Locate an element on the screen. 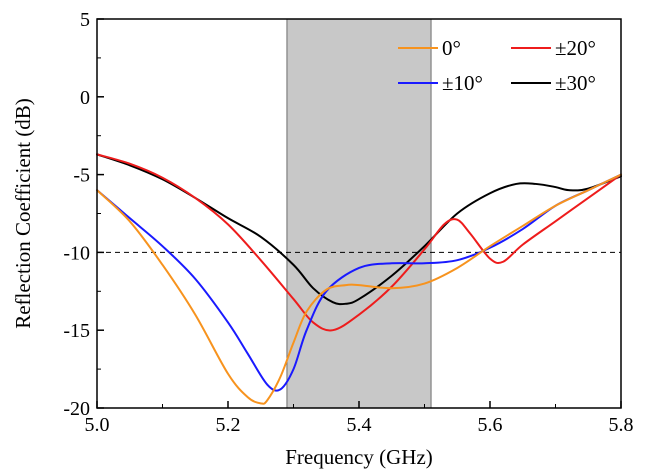  x-axis-title: Frequency (GHz) is located at coordinates (359, 457).